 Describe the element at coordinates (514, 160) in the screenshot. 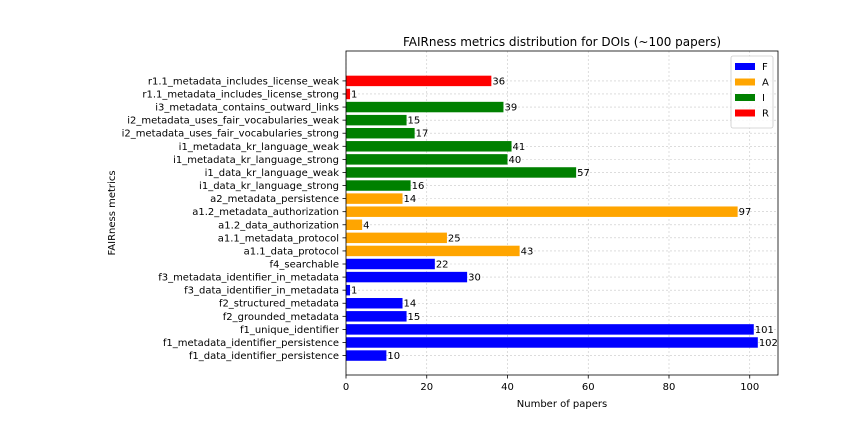

I see `bar-value-label: 40` at that location.